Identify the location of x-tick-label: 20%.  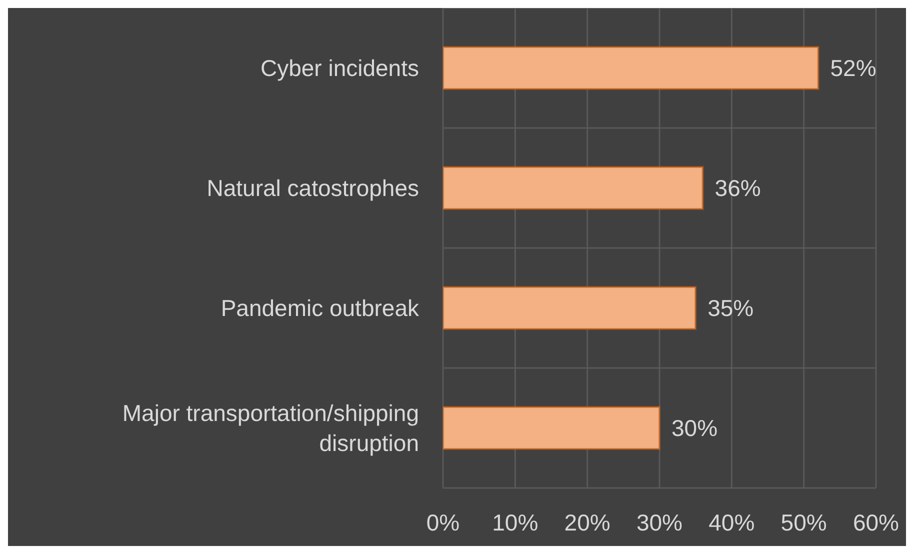
(587, 522).